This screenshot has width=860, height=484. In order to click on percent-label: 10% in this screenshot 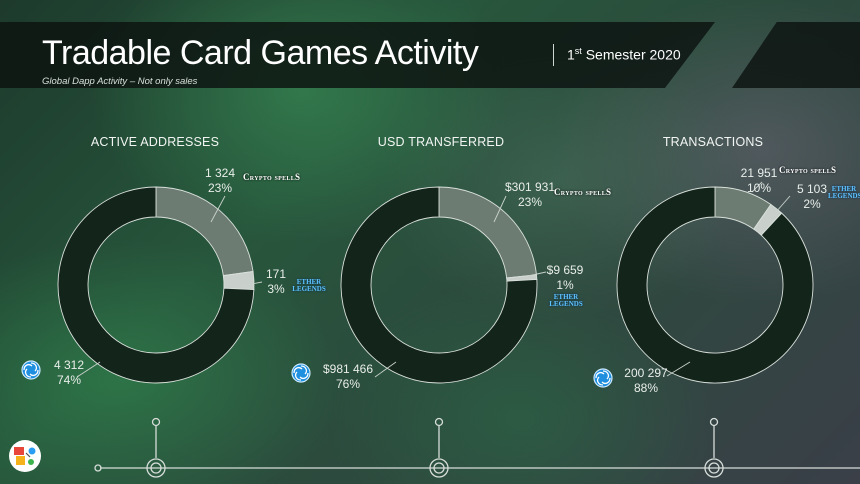, I will do `click(759, 188)`.